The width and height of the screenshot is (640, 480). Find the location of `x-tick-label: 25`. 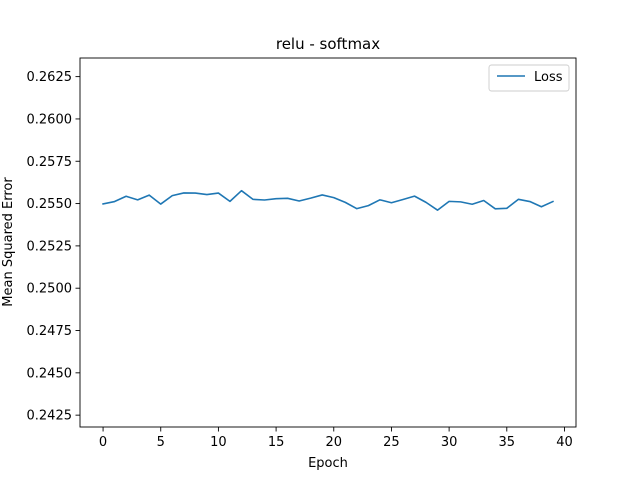

x-tick-label: 25 is located at coordinates (391, 442).